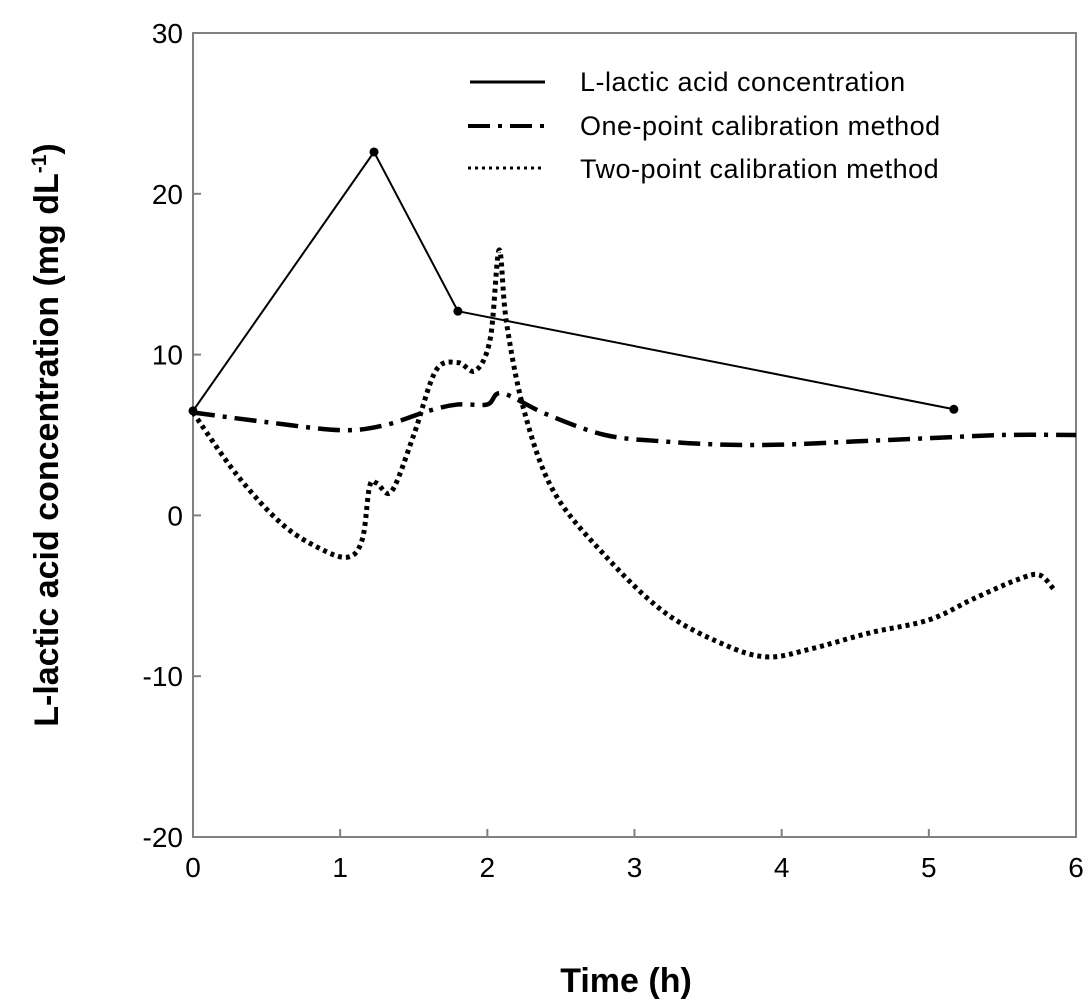  What do you see at coordinates (167, 355) in the screenshot?
I see `y-tick-label-3: 10` at bounding box center [167, 355].